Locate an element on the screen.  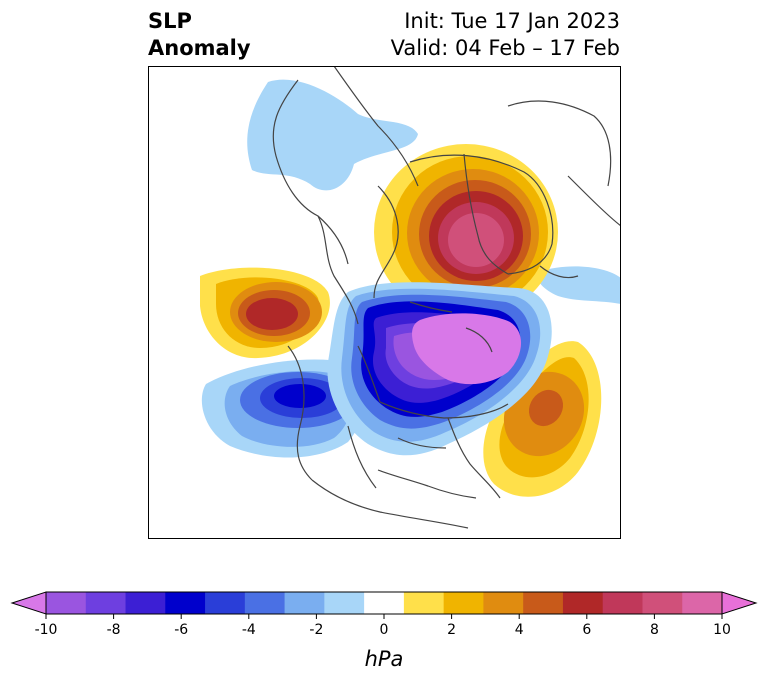
colorbar-tick-label: 8 is located at coordinates (654, 630).